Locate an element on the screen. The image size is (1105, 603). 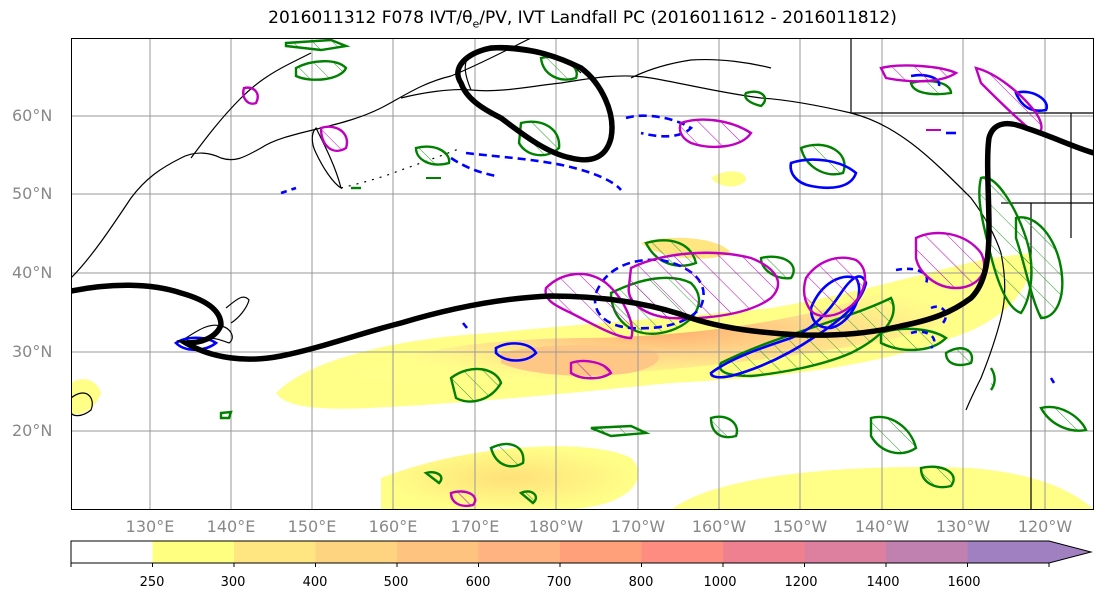
lon-label-140w: 140°W is located at coordinates (882, 526).